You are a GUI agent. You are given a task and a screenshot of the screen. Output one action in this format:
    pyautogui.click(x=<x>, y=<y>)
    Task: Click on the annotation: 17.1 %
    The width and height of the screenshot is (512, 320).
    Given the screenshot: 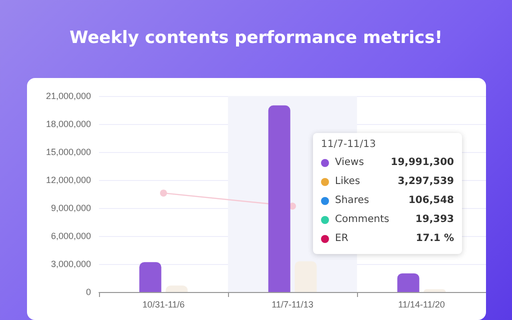 What is the action you would take?
    pyautogui.click(x=435, y=238)
    